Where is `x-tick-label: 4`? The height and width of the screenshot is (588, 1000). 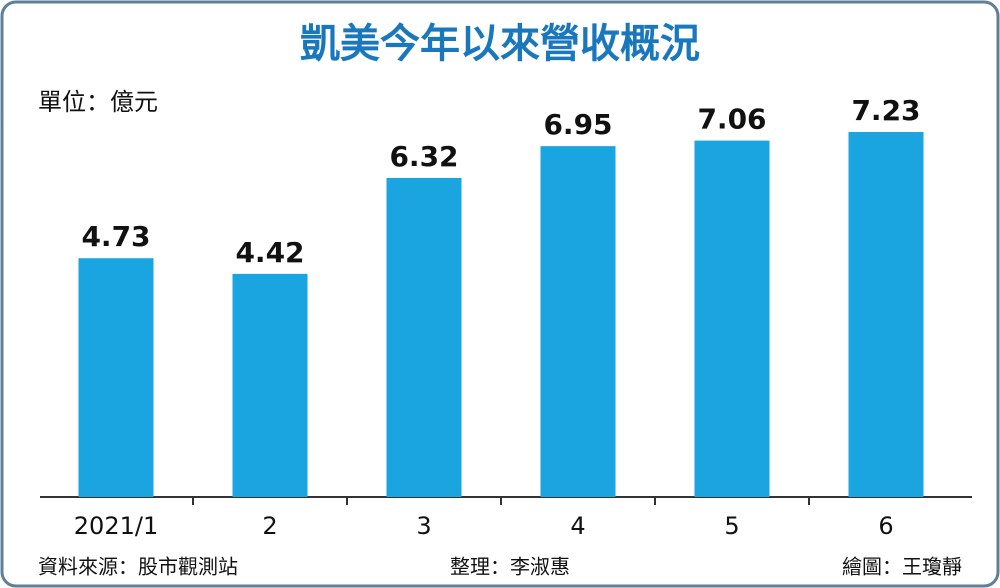 x-tick-label: 4 is located at coordinates (577, 526).